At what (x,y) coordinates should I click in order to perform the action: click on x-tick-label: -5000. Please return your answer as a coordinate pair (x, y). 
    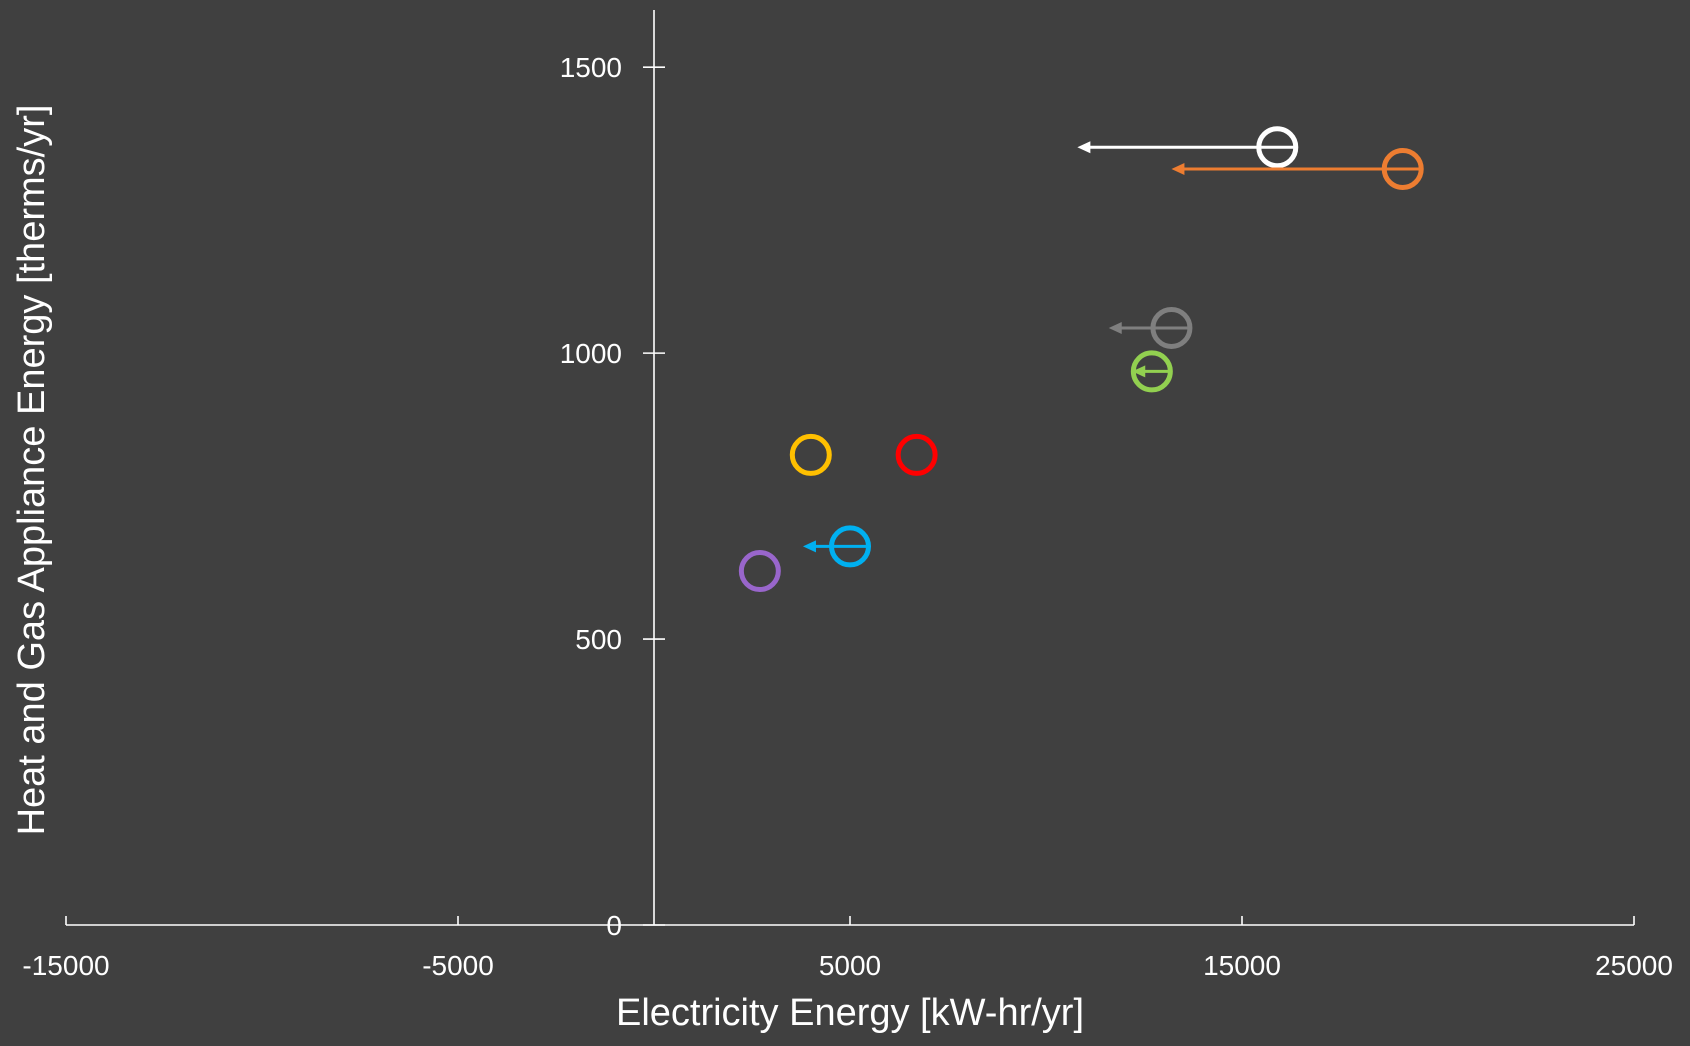
    Looking at the image, I should click on (458, 965).